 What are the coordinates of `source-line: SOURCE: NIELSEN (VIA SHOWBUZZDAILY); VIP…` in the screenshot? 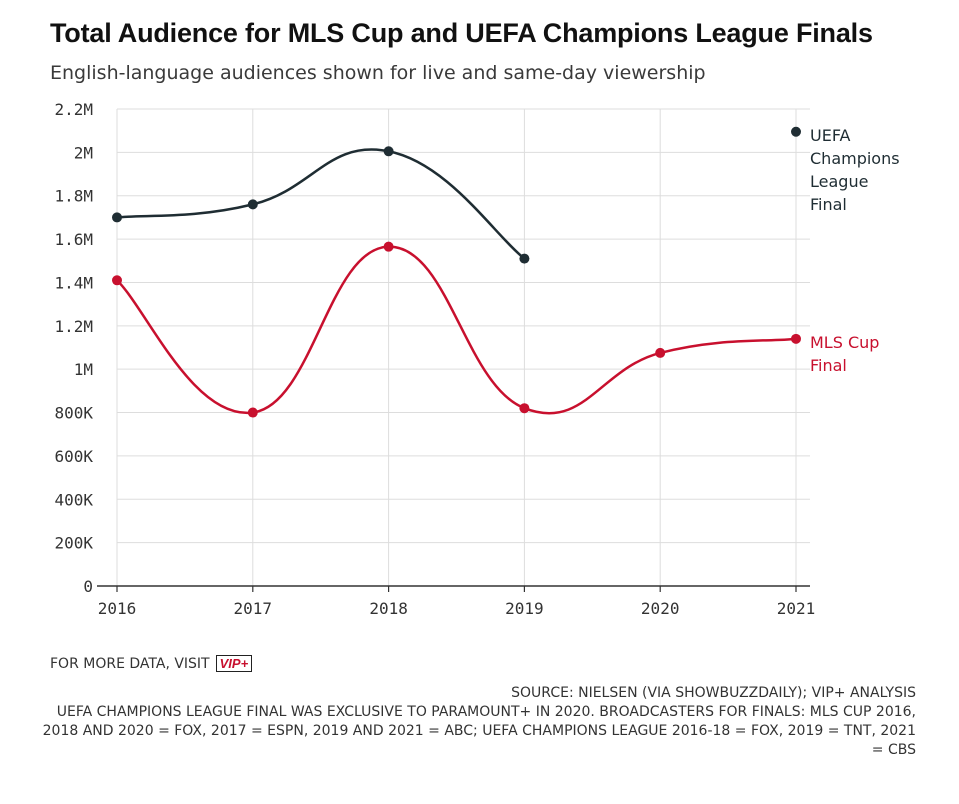 It's located at (713, 693).